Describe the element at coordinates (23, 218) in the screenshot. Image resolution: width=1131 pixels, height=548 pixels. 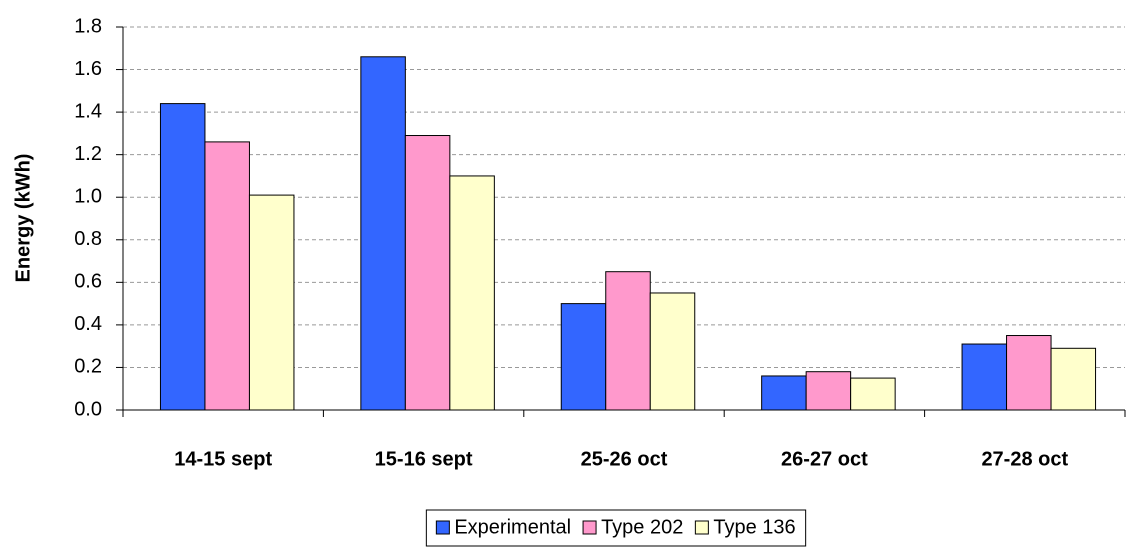
I see `y-axis-title: Energy (kWh)` at that location.